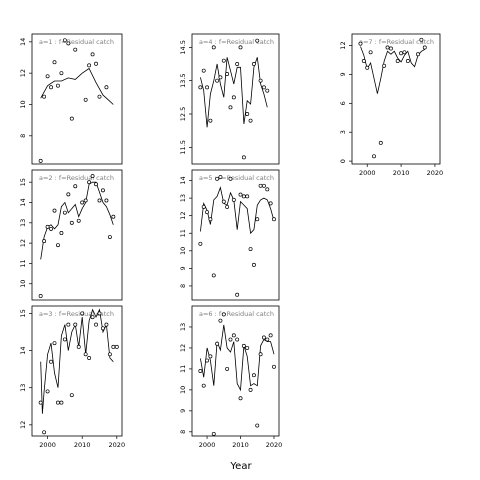  I want to click on y-tick-label: 6, so click(343, 103).